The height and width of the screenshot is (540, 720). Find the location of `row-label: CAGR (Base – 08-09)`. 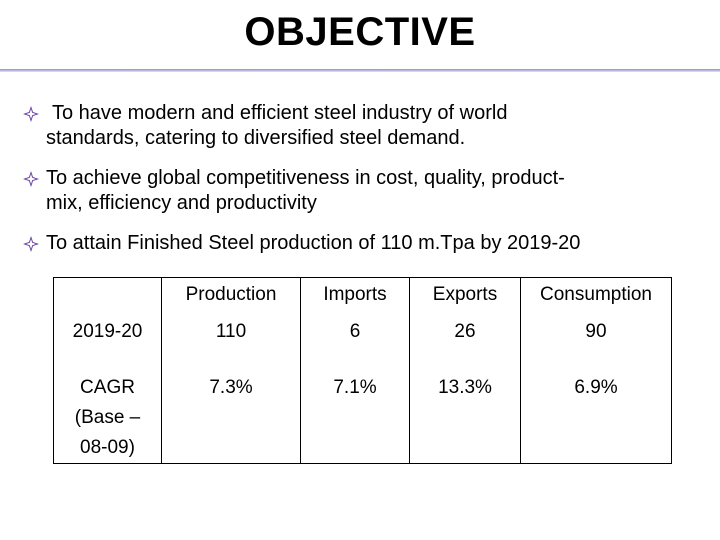

row-label: CAGR (Base – 08-09) is located at coordinates (107, 418).